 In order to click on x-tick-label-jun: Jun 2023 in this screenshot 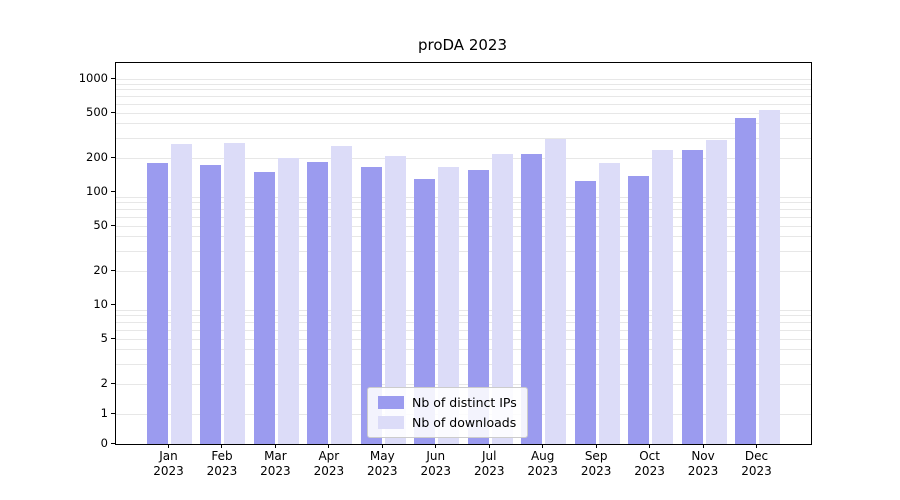, I will do `click(436, 463)`.